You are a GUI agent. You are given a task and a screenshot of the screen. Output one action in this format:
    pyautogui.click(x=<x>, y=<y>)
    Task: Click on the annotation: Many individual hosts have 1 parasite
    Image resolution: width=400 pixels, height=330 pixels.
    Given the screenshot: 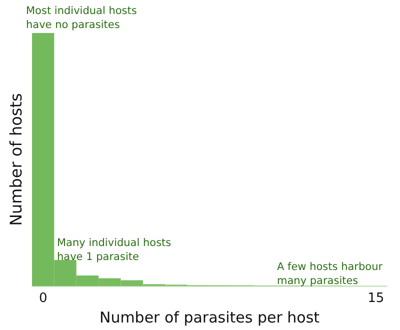 What is the action you would take?
    pyautogui.click(x=115, y=250)
    